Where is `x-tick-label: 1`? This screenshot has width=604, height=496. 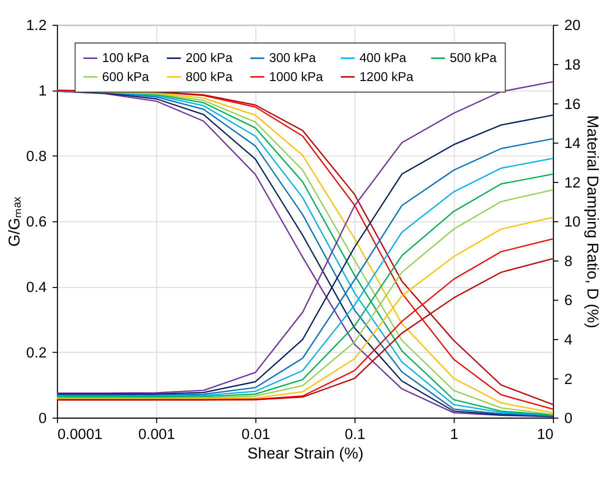
x-tick-label: 1 is located at coordinates (454, 434).